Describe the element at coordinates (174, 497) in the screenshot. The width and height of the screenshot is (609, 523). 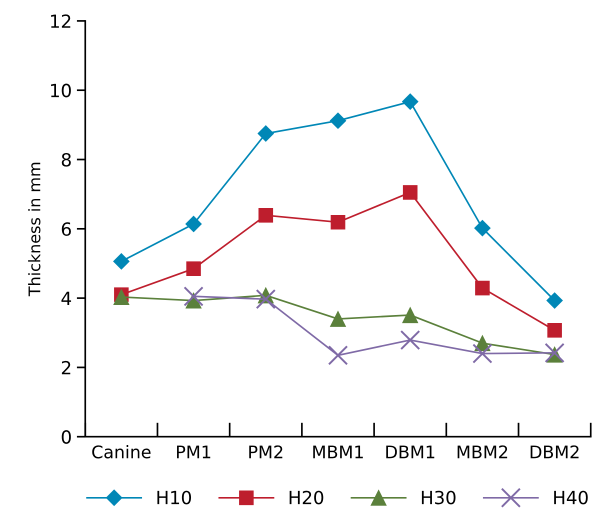
I see `legend-label: H10` at that location.